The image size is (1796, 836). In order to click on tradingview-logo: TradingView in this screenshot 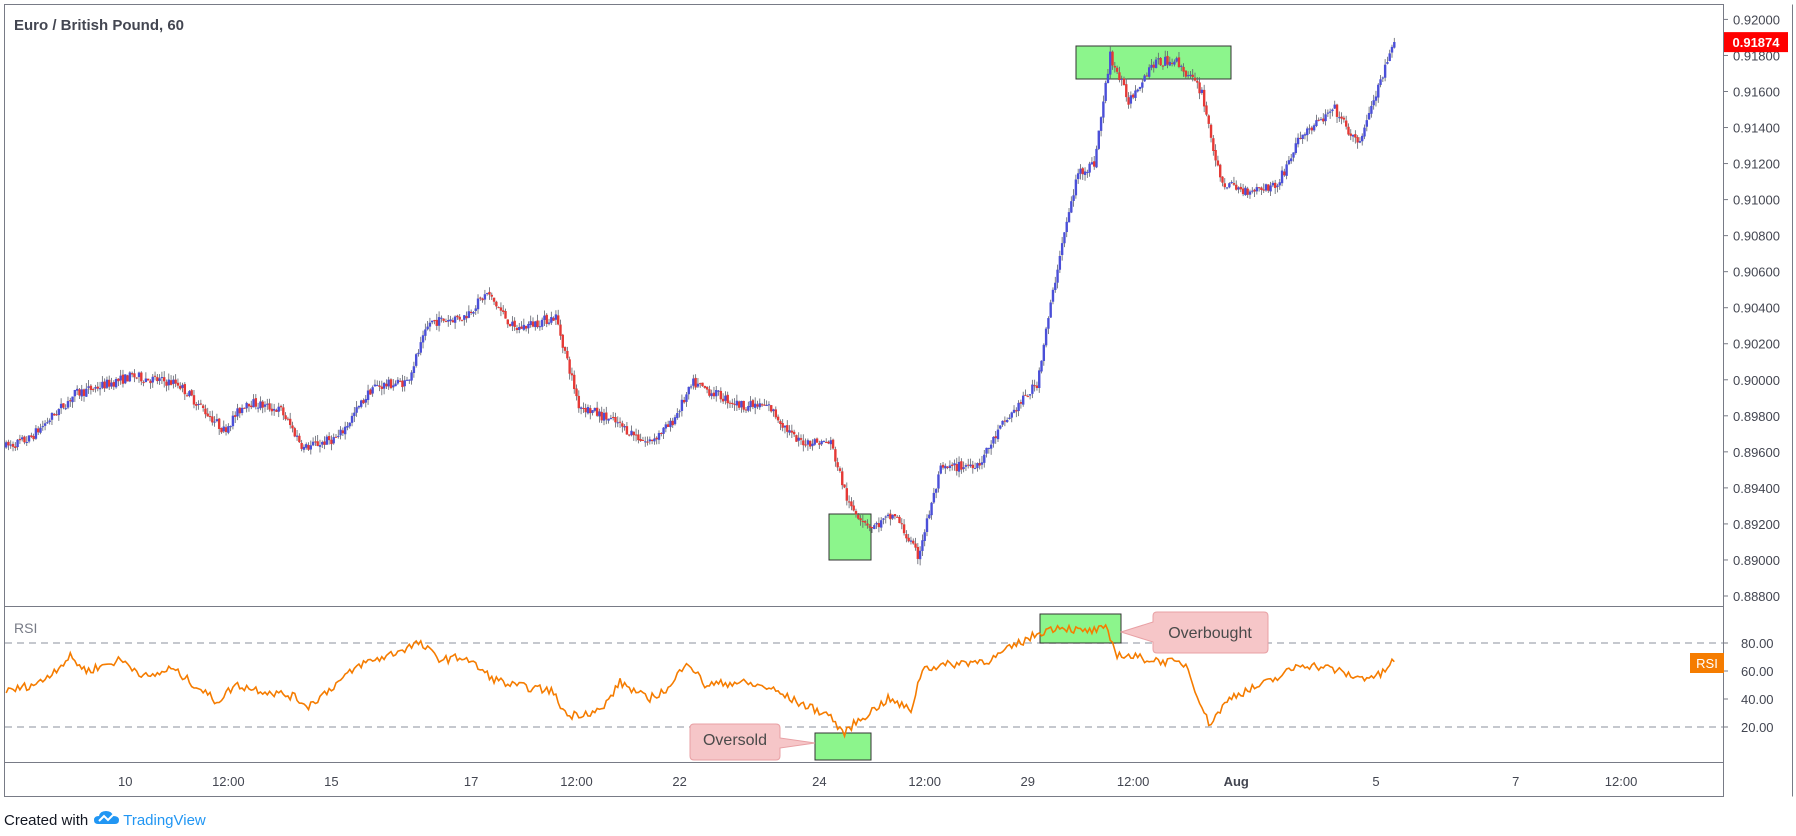, I will do `click(150, 820)`.